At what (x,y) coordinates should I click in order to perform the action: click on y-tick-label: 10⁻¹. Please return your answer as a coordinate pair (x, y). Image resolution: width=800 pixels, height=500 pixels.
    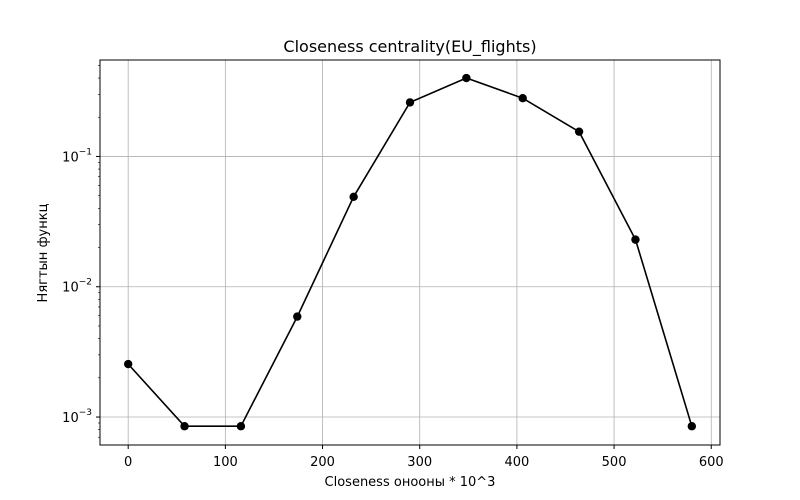
    Looking at the image, I should click on (77, 156).